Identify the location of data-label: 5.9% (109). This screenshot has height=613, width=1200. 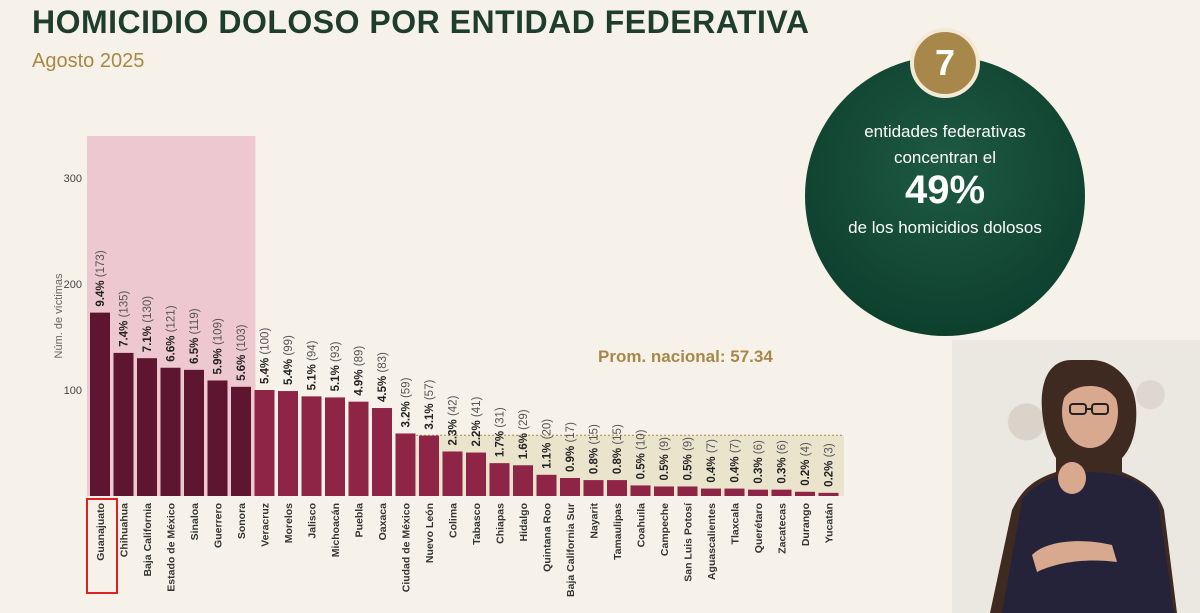
(219, 346).